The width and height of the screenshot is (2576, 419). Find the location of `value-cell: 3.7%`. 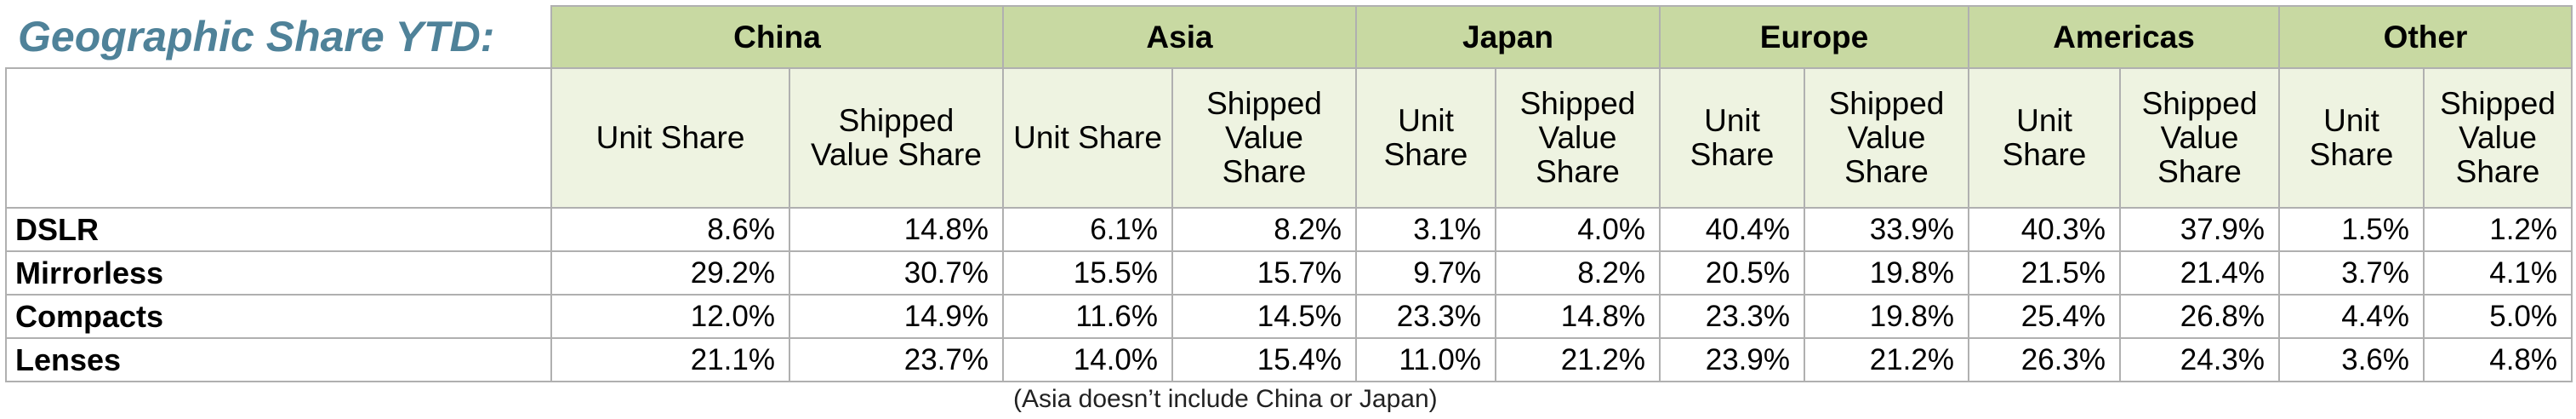

value-cell: 3.7% is located at coordinates (2351, 273).